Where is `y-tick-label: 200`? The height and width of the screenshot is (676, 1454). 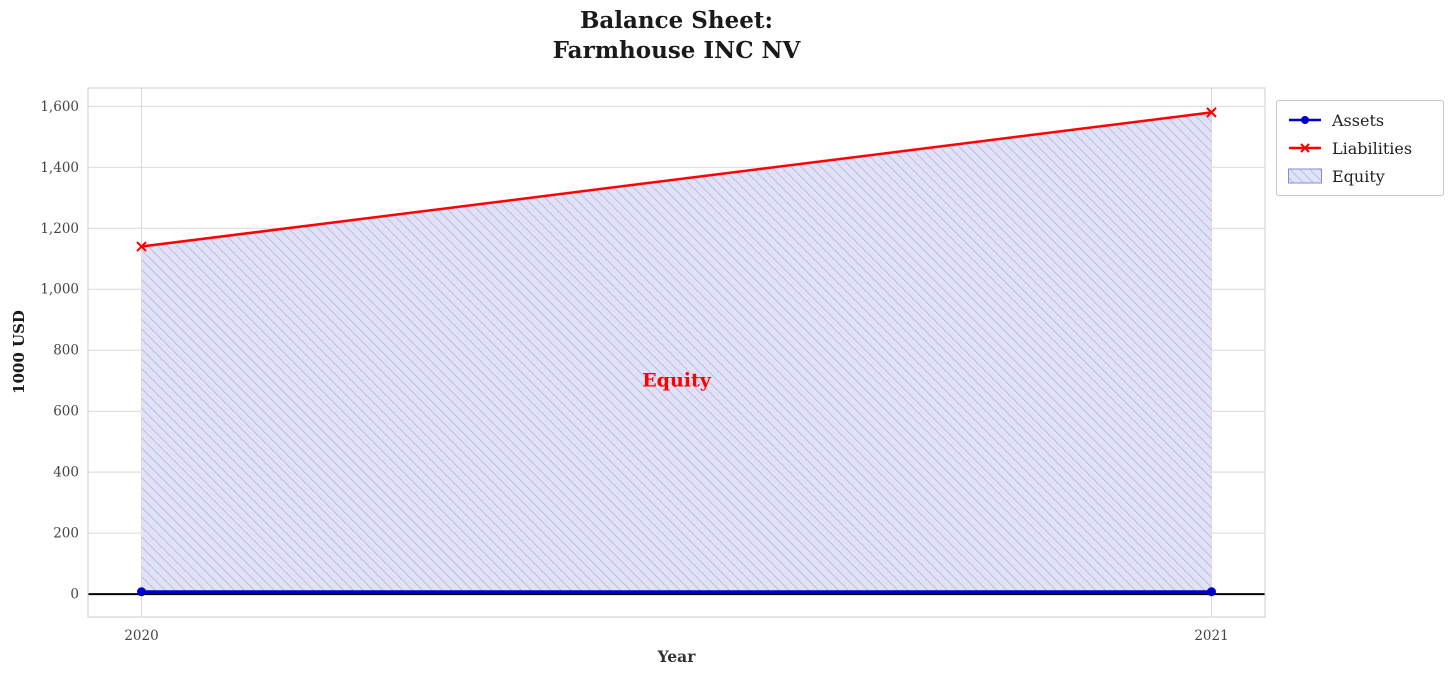 y-tick-label: 200 is located at coordinates (66, 534).